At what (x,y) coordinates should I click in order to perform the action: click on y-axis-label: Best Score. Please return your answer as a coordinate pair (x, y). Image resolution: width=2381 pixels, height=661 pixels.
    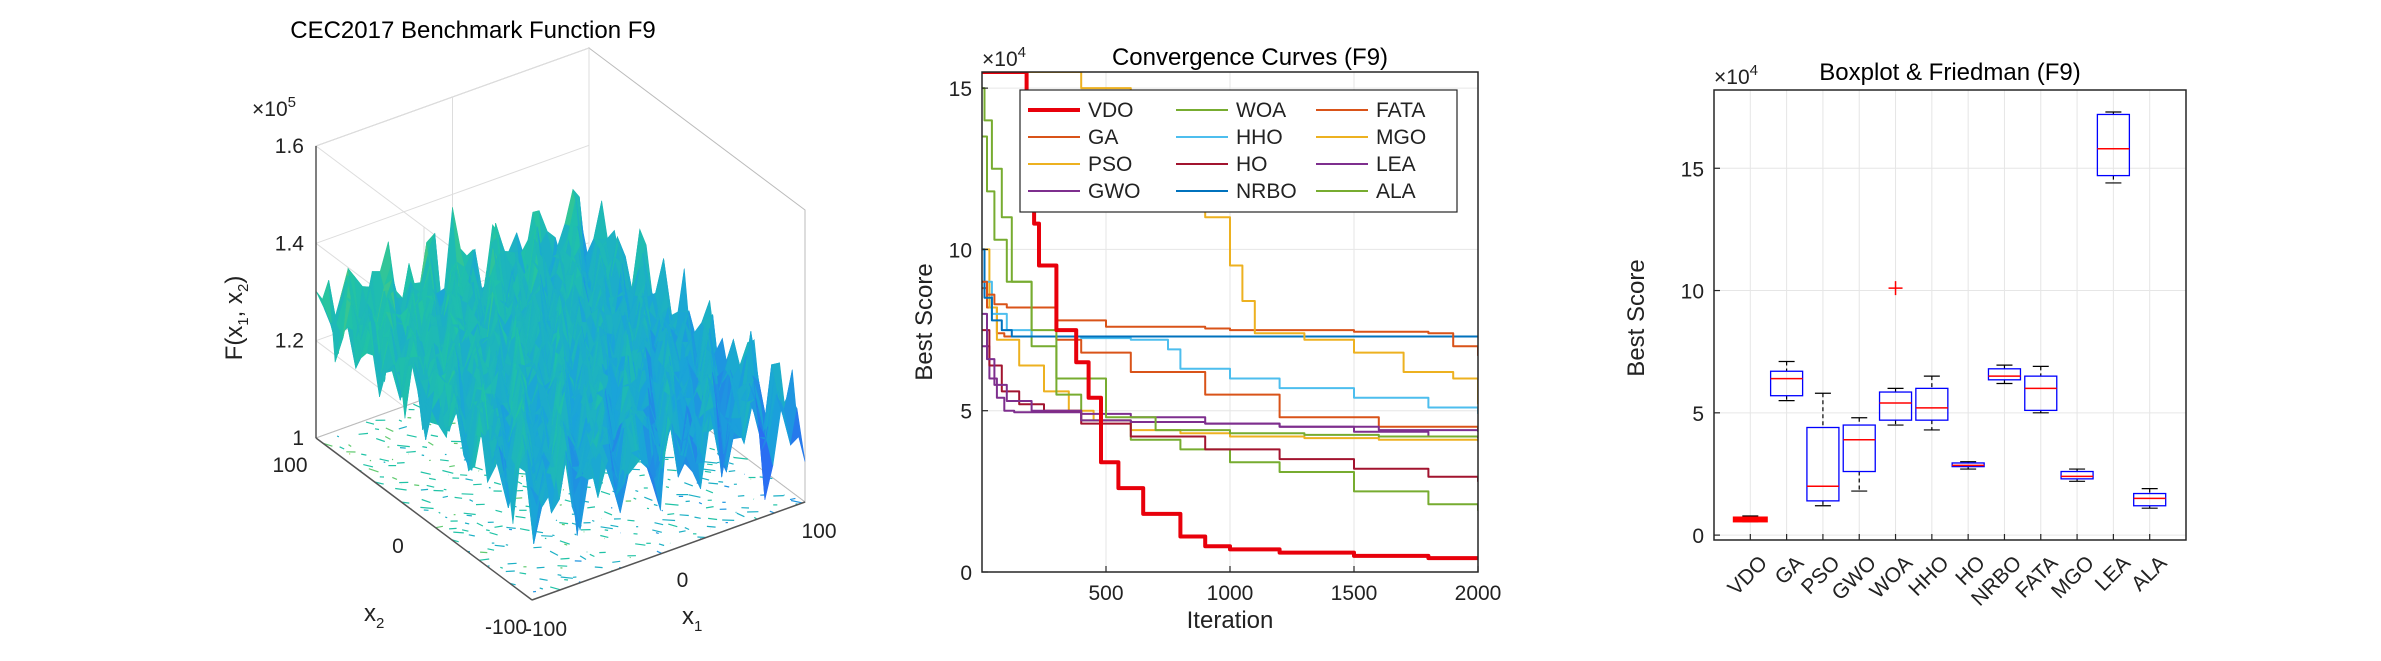
    Looking at the image, I should click on (1636, 317).